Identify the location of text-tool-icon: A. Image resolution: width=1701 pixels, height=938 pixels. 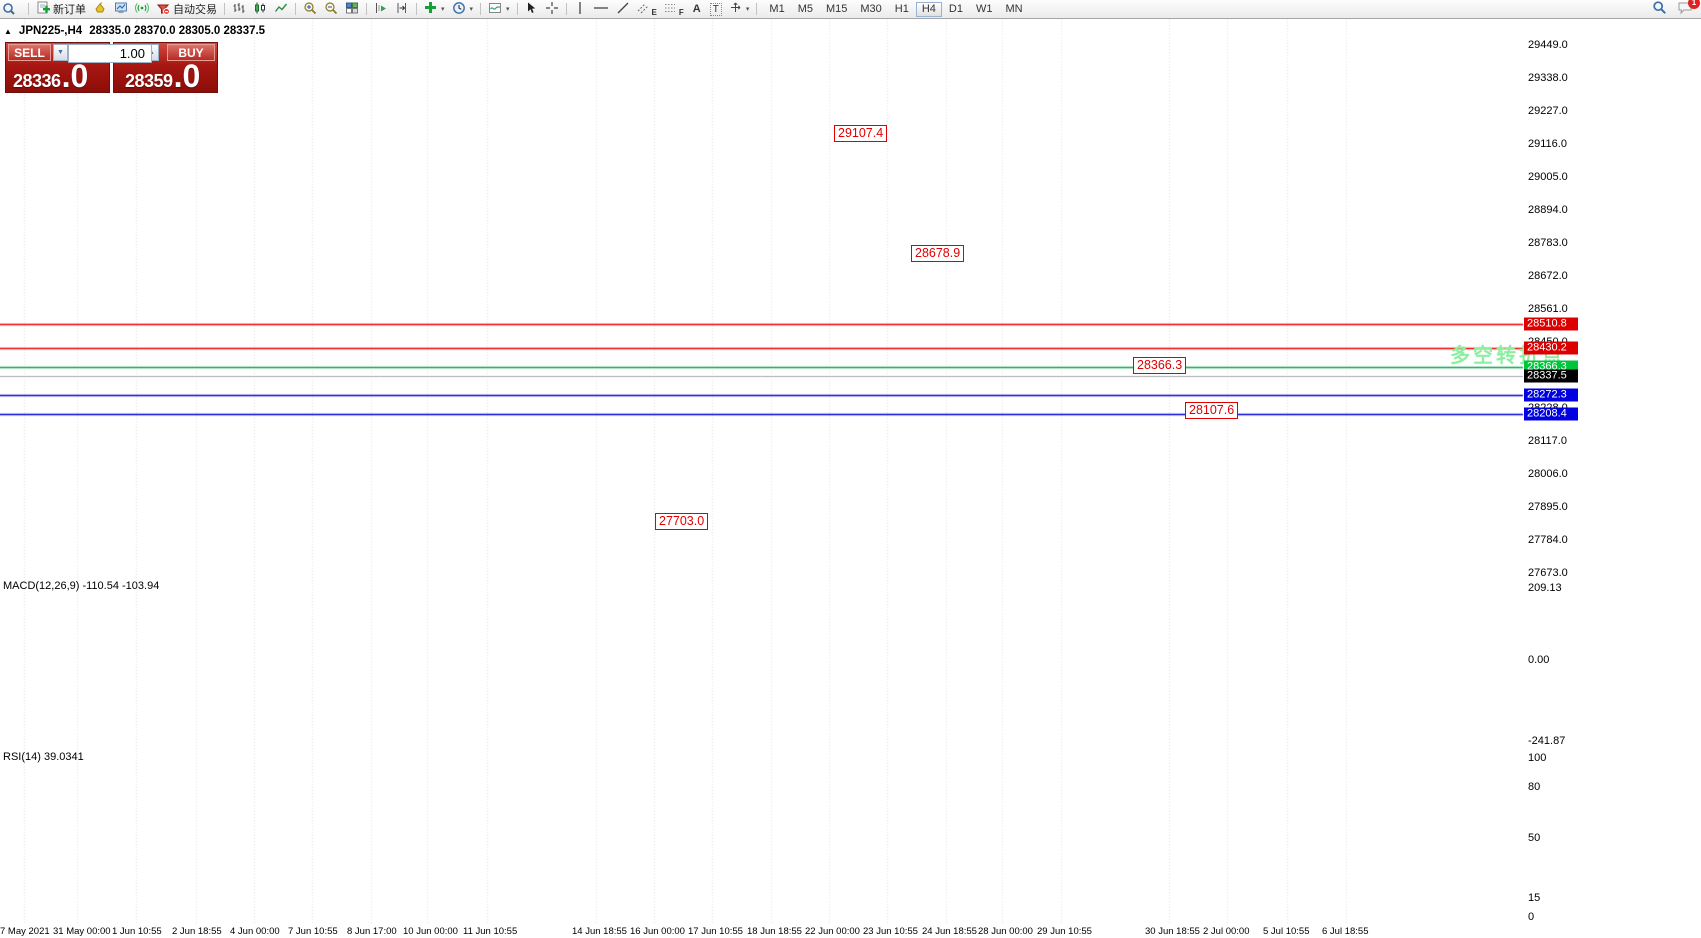
(696, 9).